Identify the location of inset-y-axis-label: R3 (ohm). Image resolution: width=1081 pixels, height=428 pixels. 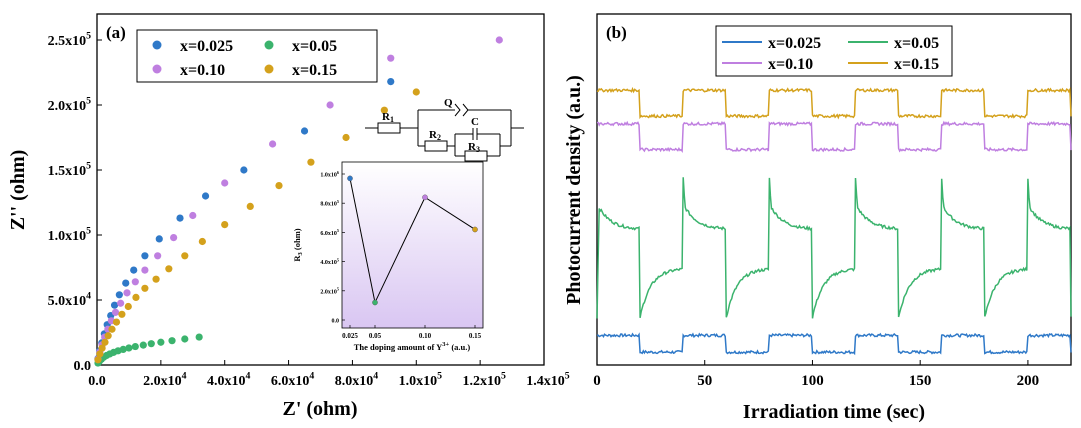
(298, 244).